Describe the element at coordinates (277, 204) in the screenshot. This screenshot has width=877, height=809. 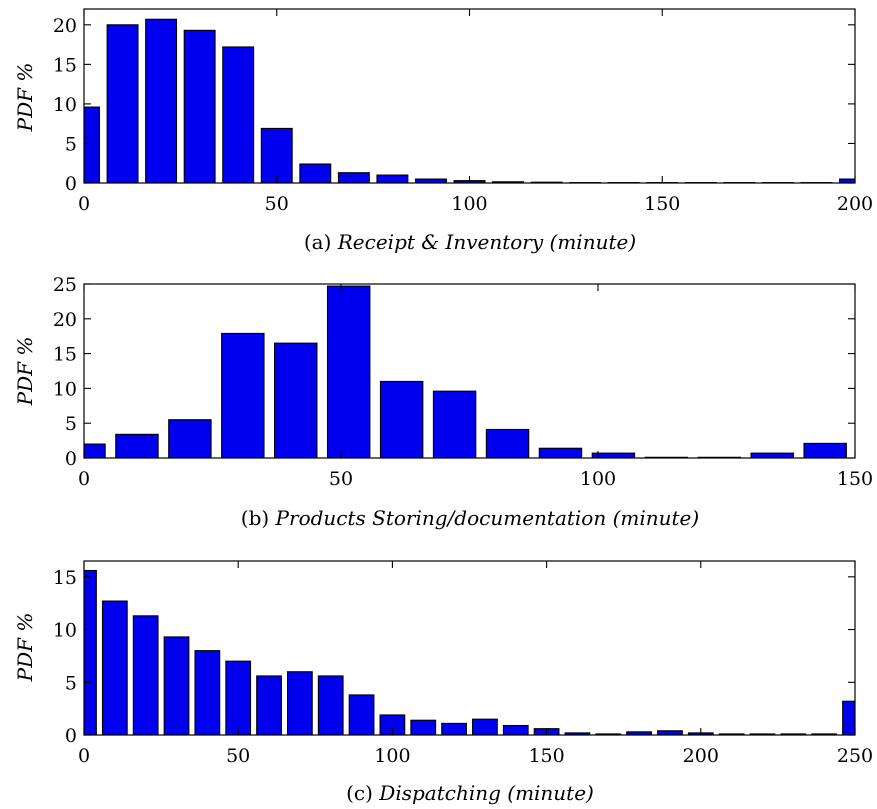
I see `panel-a-xtick-label: 50` at that location.